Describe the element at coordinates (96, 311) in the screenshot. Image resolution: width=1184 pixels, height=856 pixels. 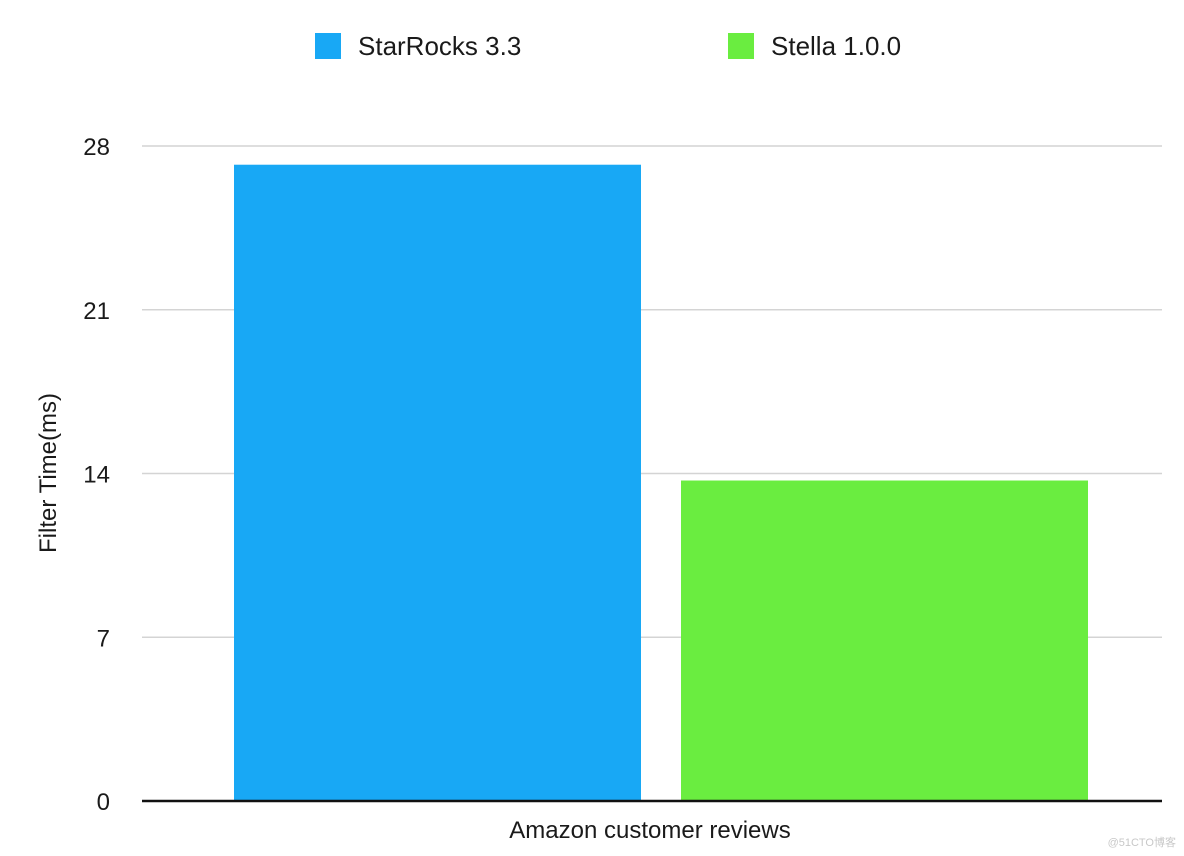
I see `y-tick-label: 21` at that location.